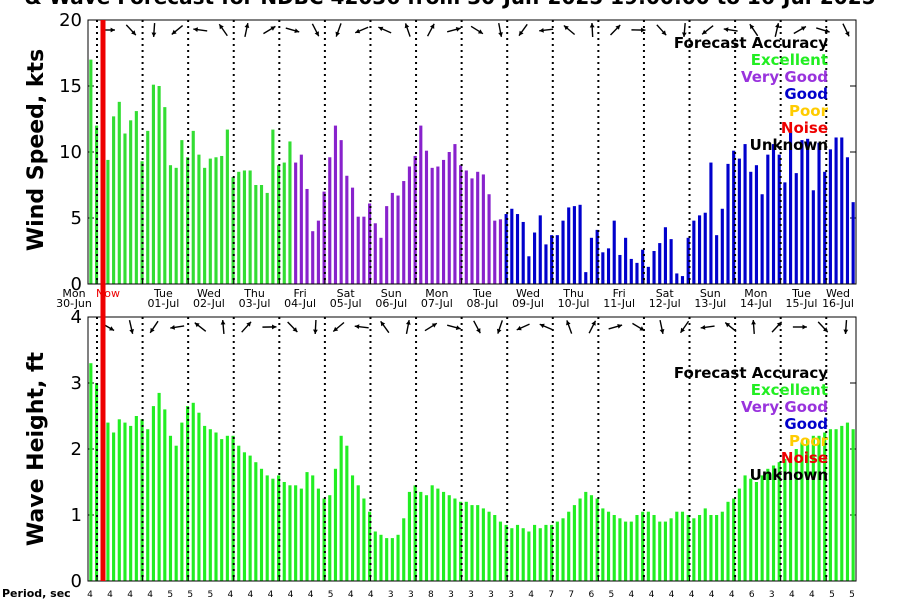  I want to click on day-date: 04-Jul, so click(300, 303).